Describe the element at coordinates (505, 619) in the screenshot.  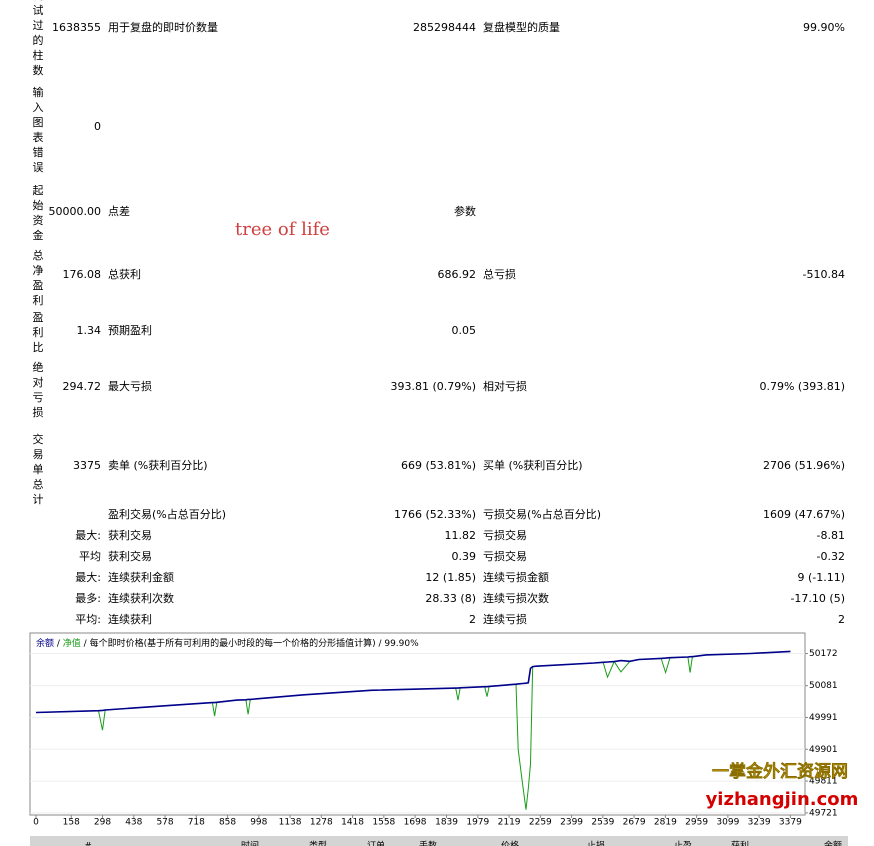
I see `item-label: 连续亏损` at that location.